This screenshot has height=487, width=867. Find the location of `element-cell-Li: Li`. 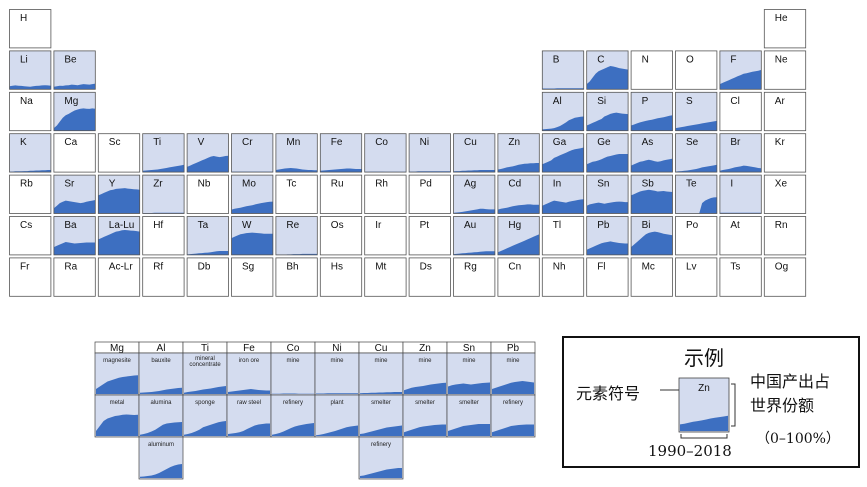

element-cell-Li: Li is located at coordinates (30, 70).